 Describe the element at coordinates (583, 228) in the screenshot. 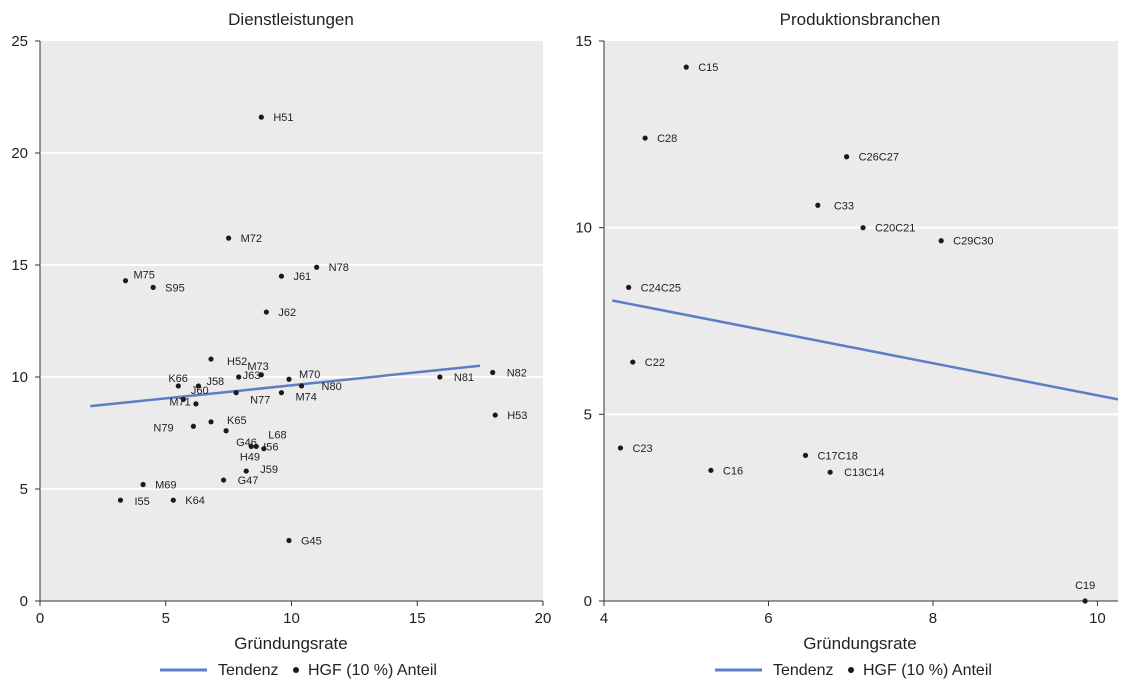

I see `production-y-tick-label: 10` at that location.